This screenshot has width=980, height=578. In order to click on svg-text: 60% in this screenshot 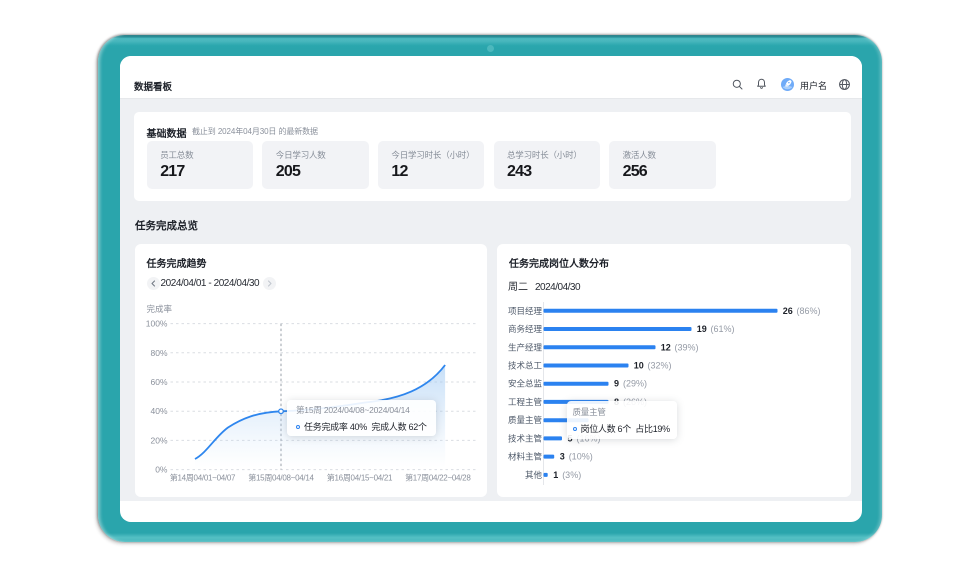, I will do `click(158, 382)`.